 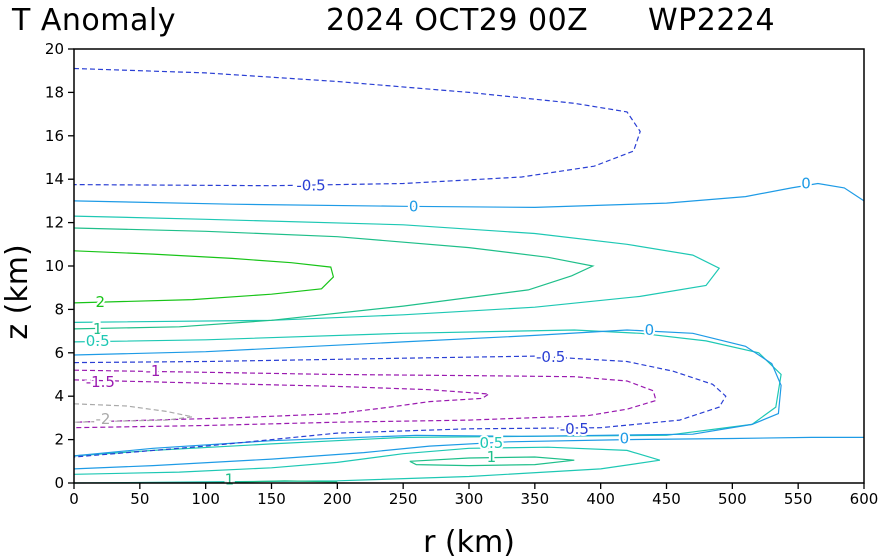 I want to click on contour-label-11: -0.5, so click(x=574, y=429).